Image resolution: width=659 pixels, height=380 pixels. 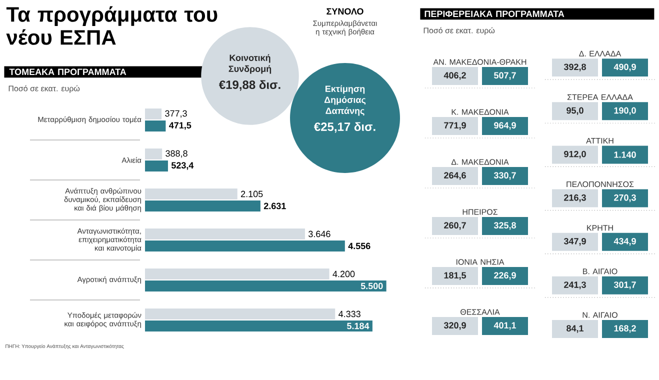 What do you see at coordinates (455, 176) in the screenshot?
I see `data-label: 264,6` at bounding box center [455, 176].